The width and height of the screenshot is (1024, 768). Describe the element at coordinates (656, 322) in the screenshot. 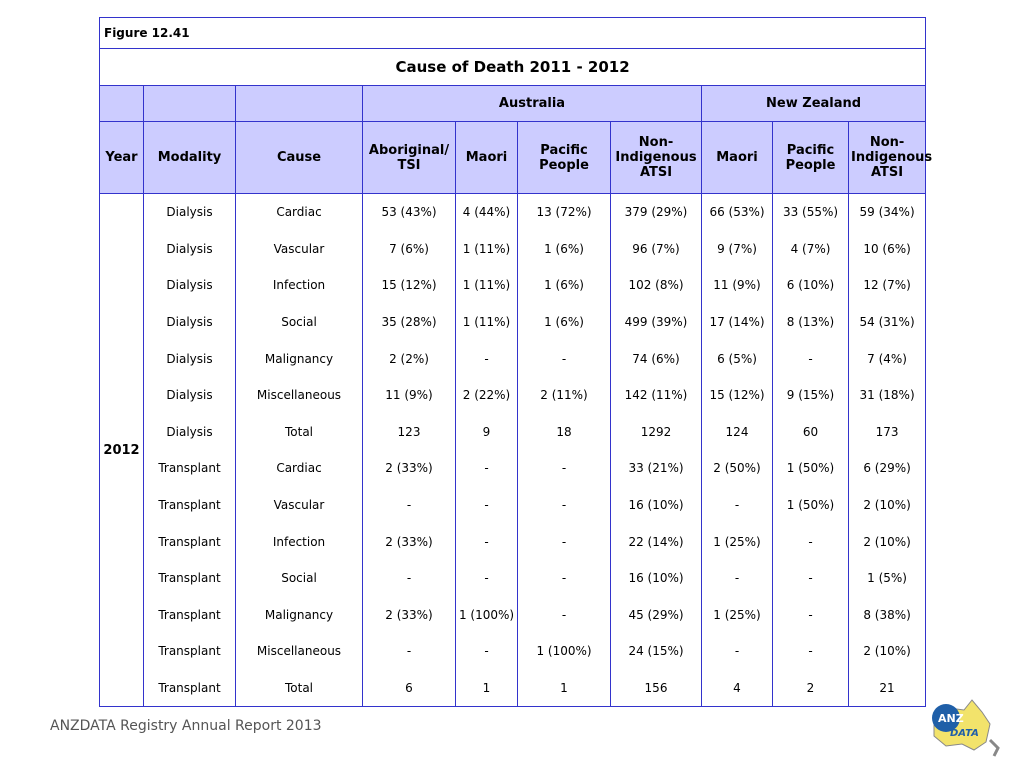

I see `table-cell: 499 (39%)` at that location.